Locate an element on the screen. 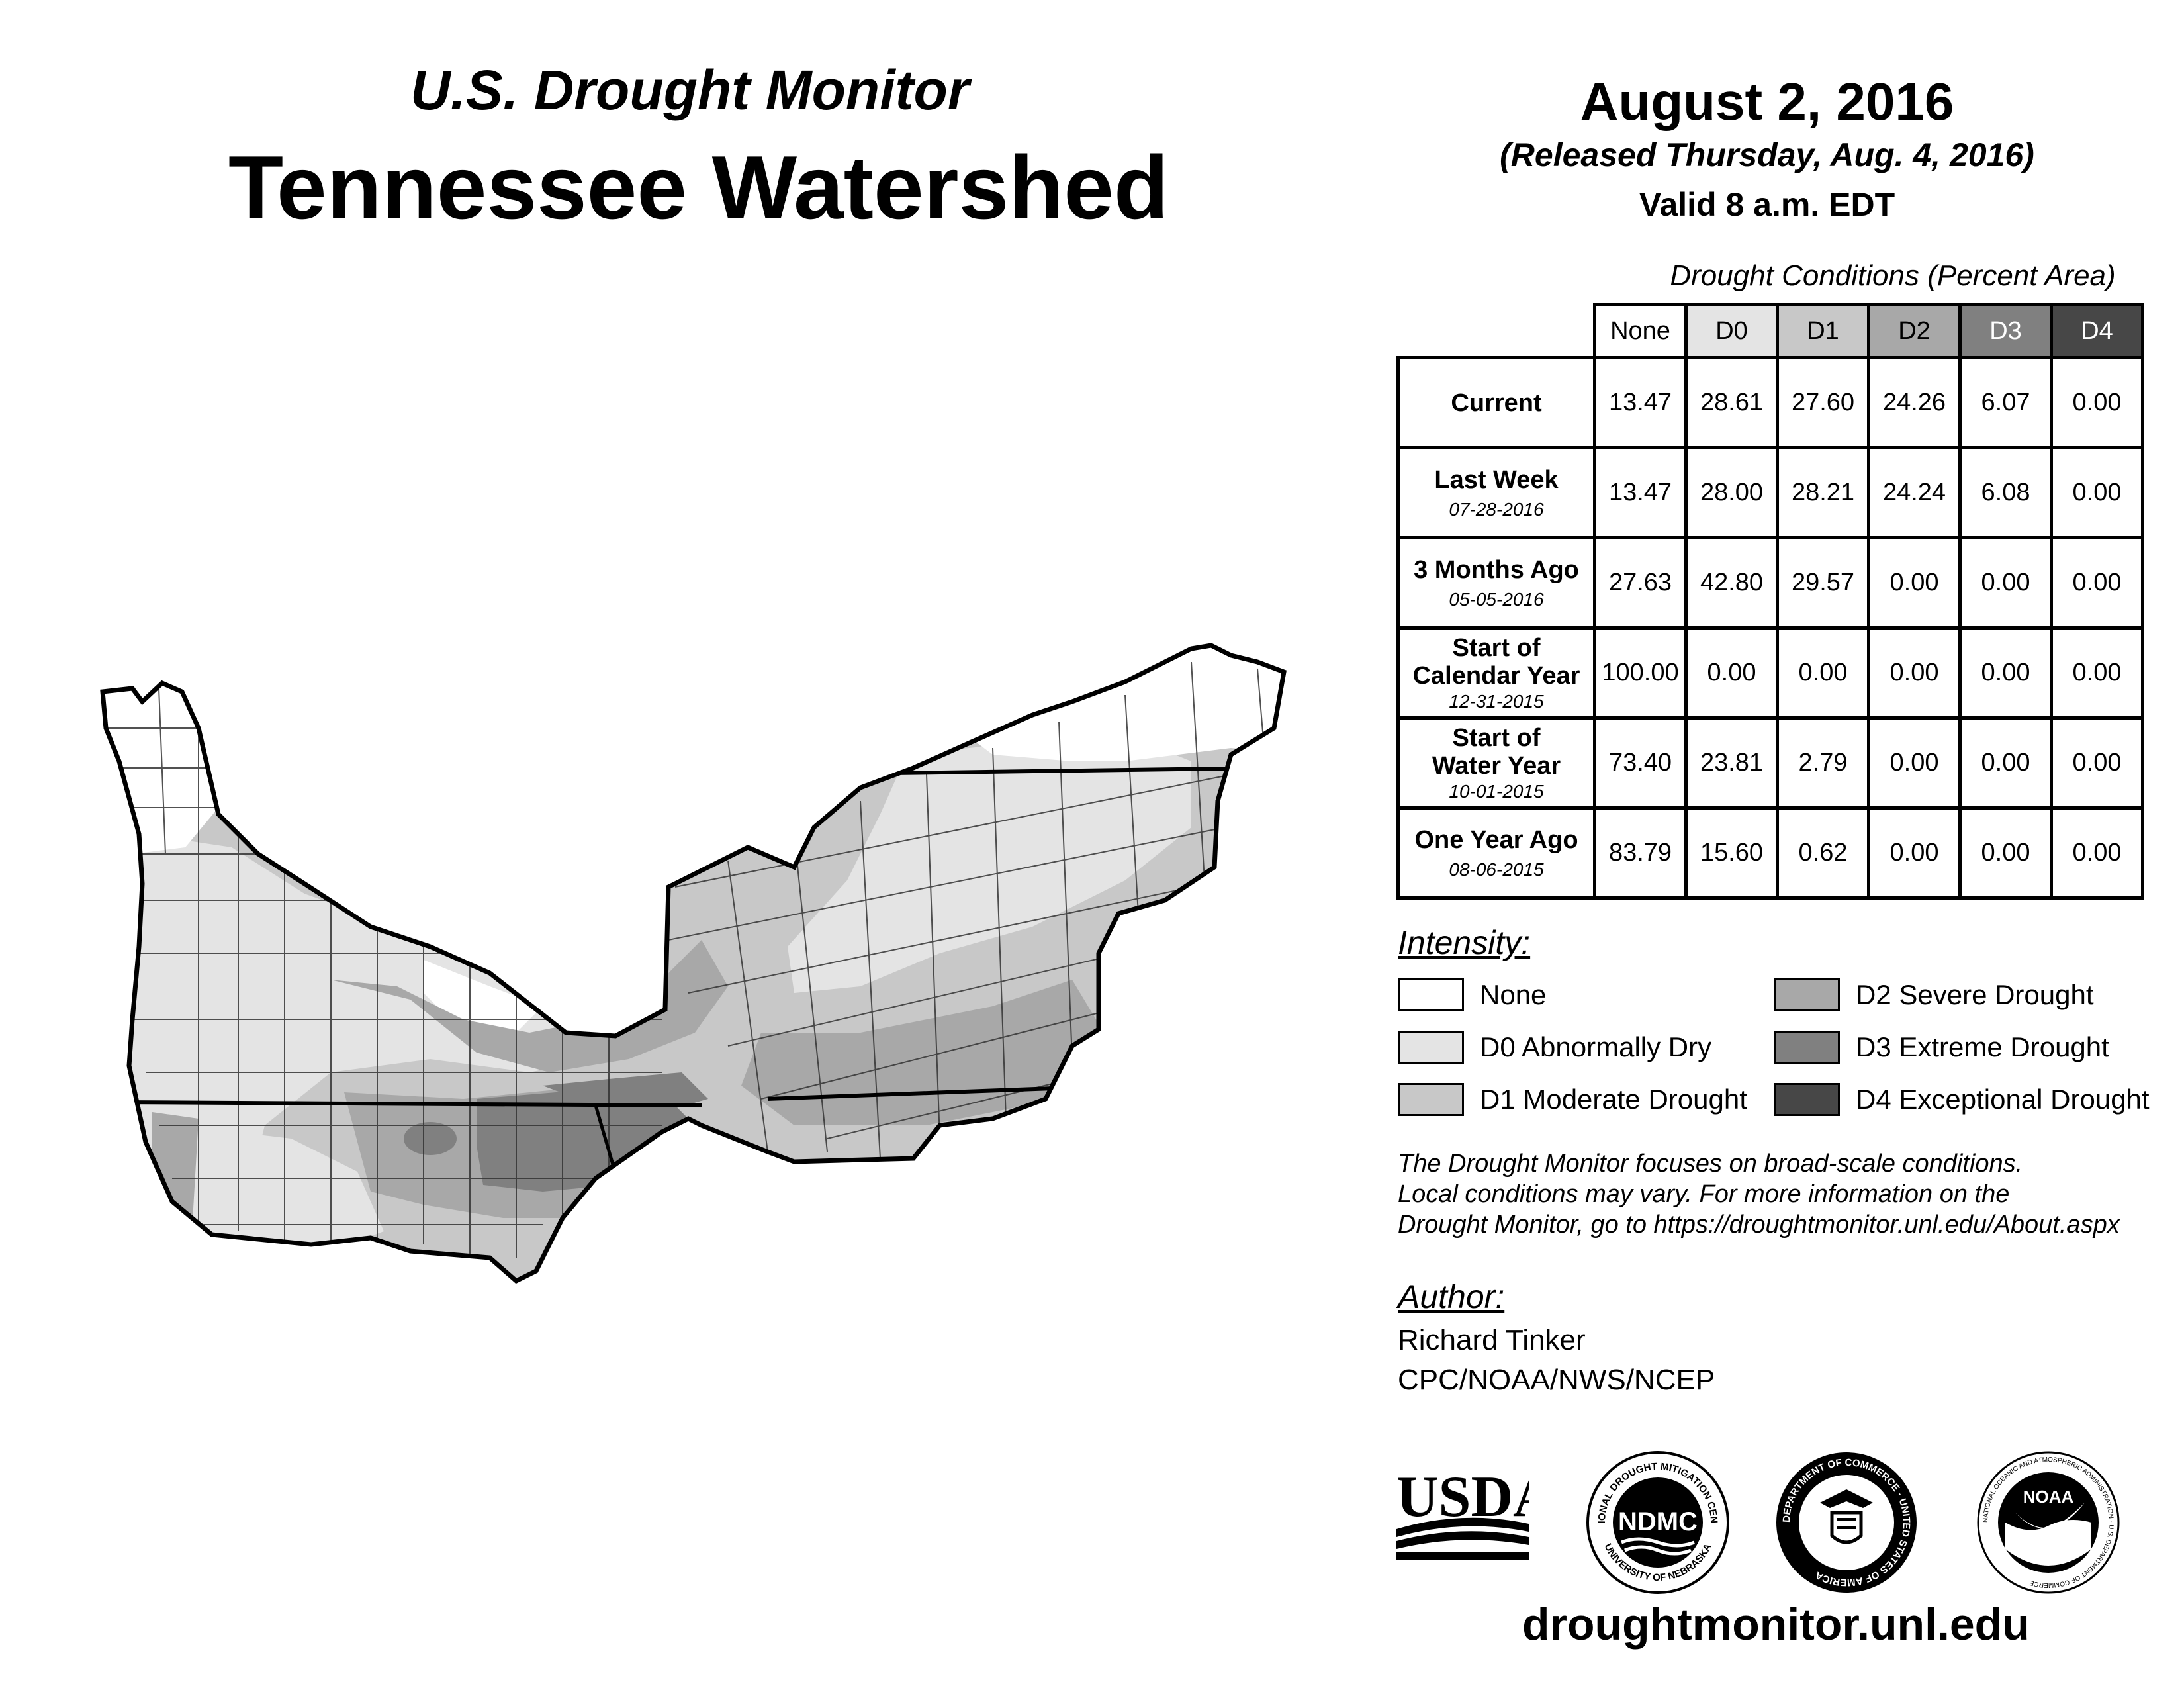 This screenshot has width=2184, height=1688. author-organization: CPC/NOAA/NWS/NCEP is located at coordinates (1556, 1380).